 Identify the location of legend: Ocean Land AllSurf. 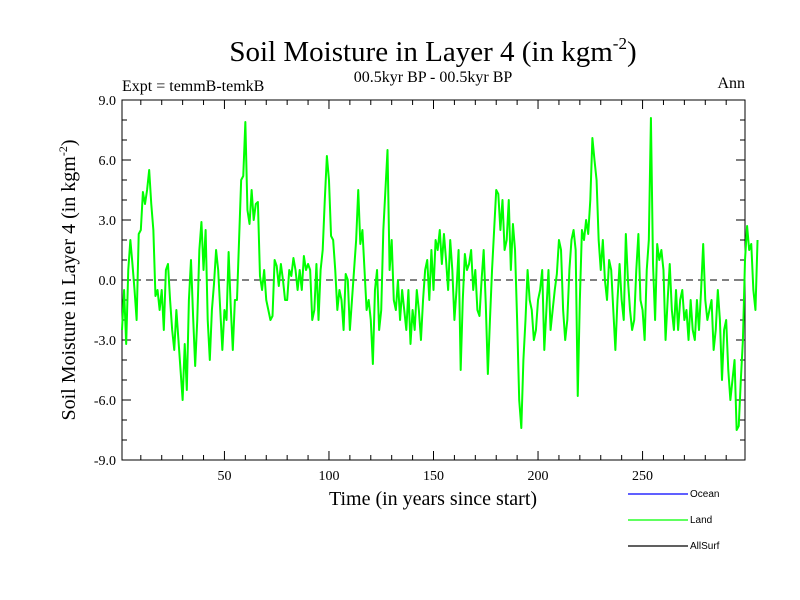
(674, 520).